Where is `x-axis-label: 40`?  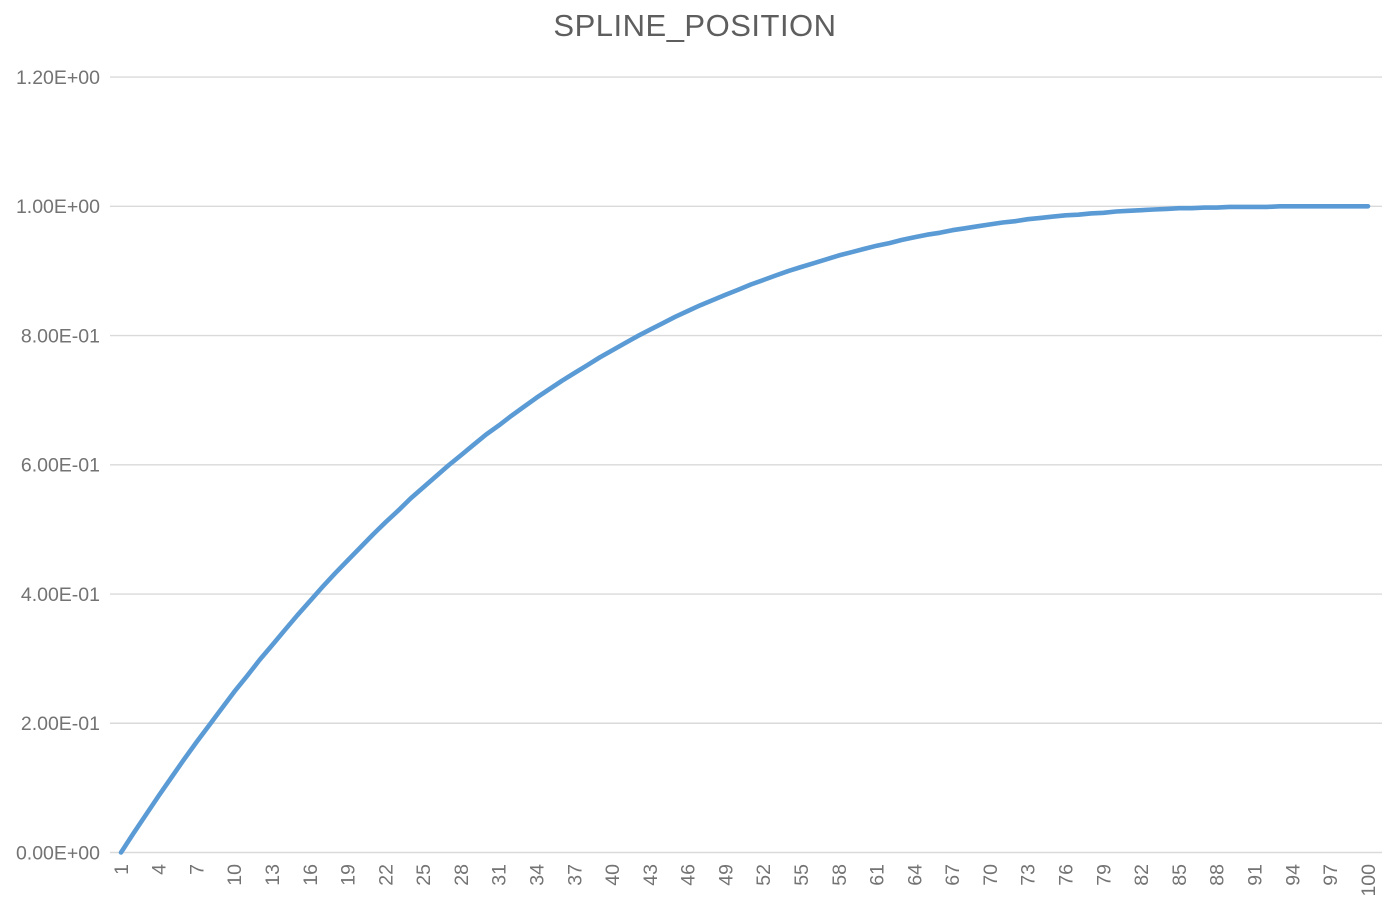
x-axis-label: 40 is located at coordinates (613, 875).